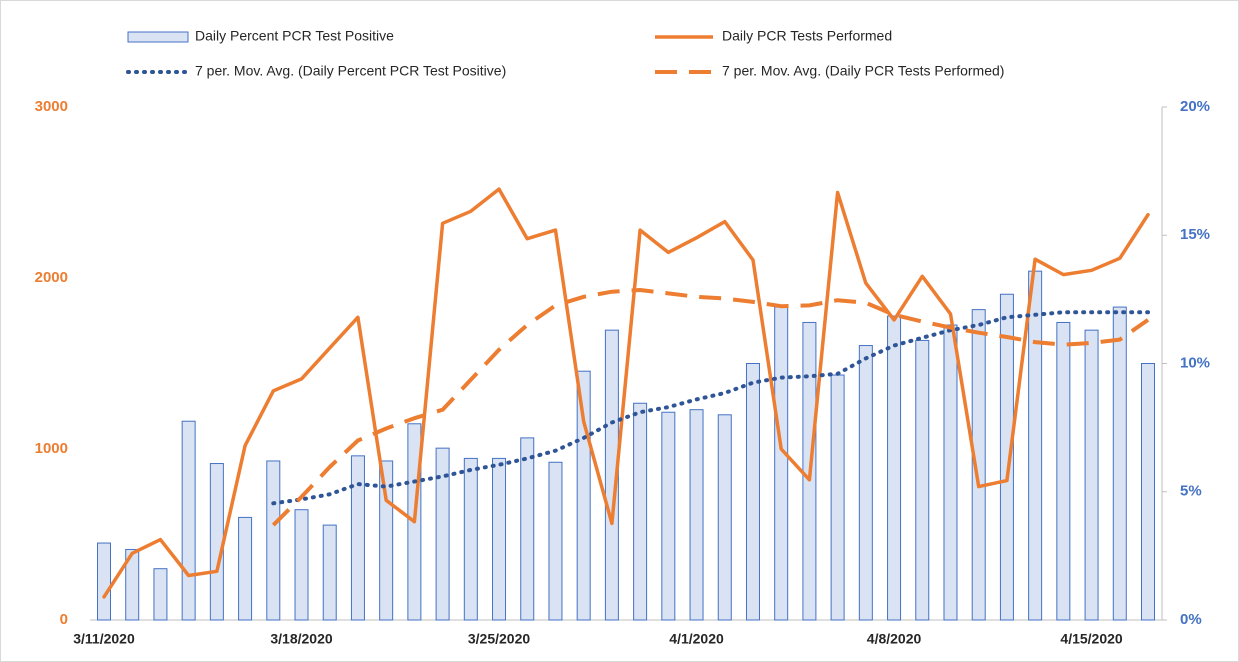 This screenshot has width=1239, height=662. Describe the element at coordinates (158, 37) in the screenshot. I see `legend-swatch` at that location.